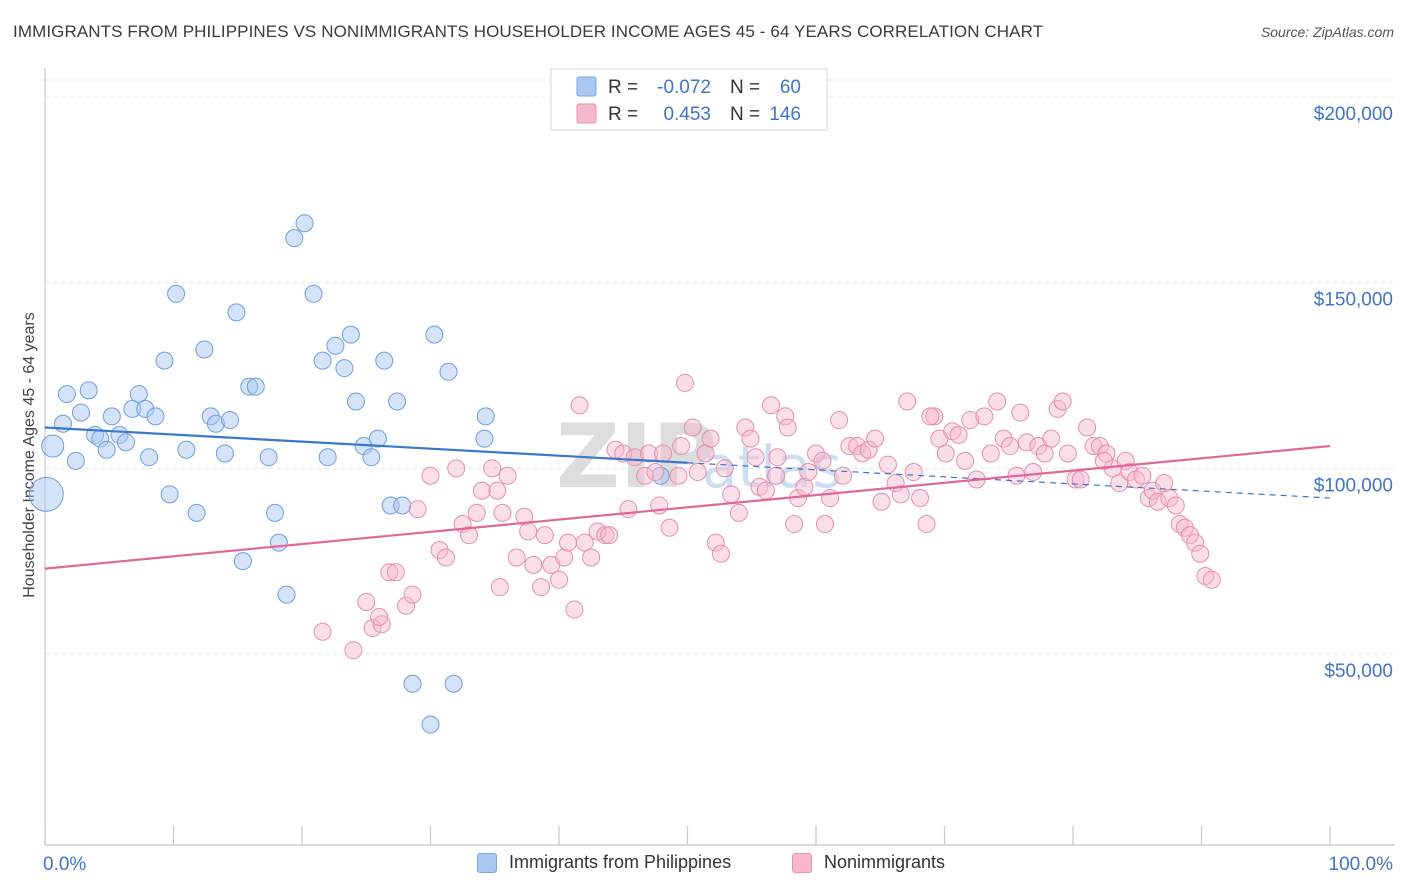 Image resolution: width=1406 pixels, height=892 pixels. What do you see at coordinates (1353, 300) in the screenshot?
I see `y-tick-label: $150,000` at bounding box center [1353, 300].